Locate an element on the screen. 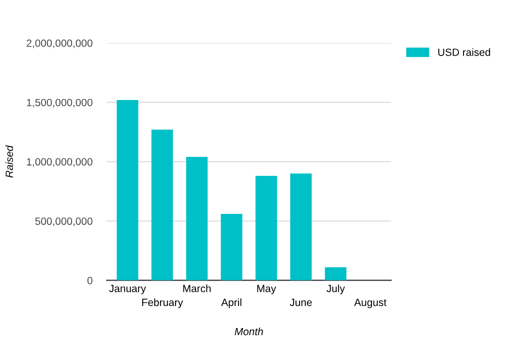 This screenshot has width=508, height=344. y-tick-label: 1,500,000,000 is located at coordinates (59, 103).